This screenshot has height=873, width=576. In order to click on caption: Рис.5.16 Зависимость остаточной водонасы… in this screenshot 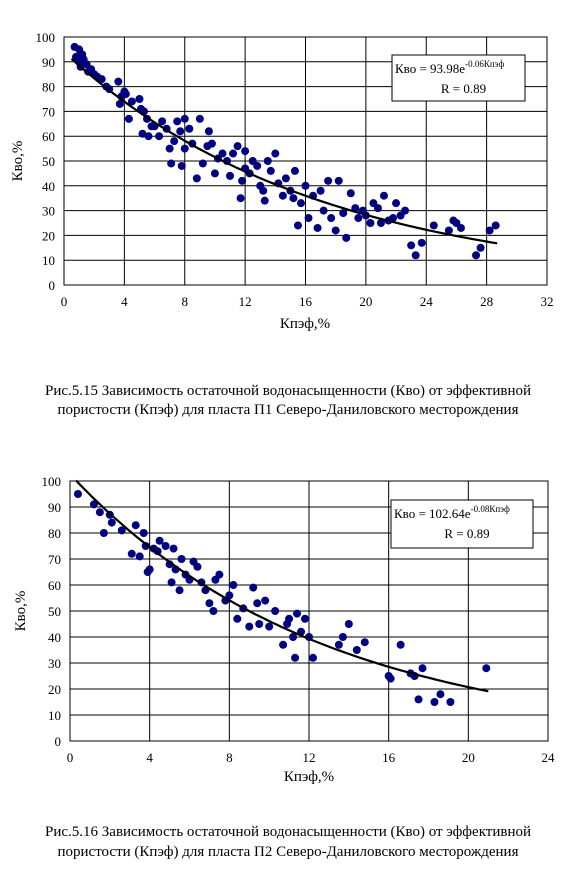, I will do `click(288, 832)`.